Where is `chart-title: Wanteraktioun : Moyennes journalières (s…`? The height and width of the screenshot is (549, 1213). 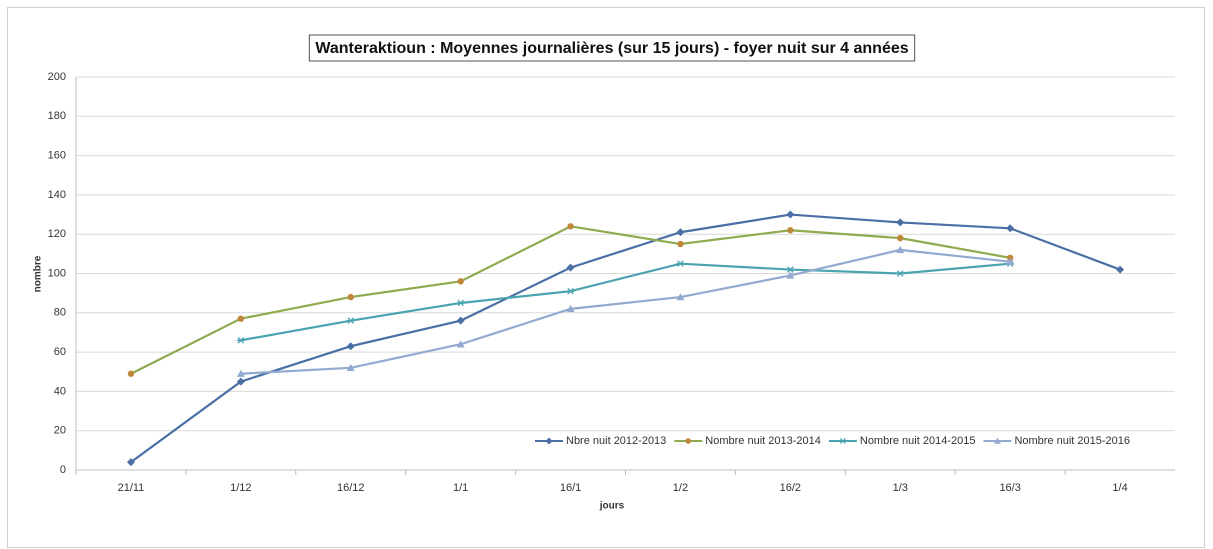
chart-title: Wanteraktioun : Moyennes journalières (s… is located at coordinates (611, 48).